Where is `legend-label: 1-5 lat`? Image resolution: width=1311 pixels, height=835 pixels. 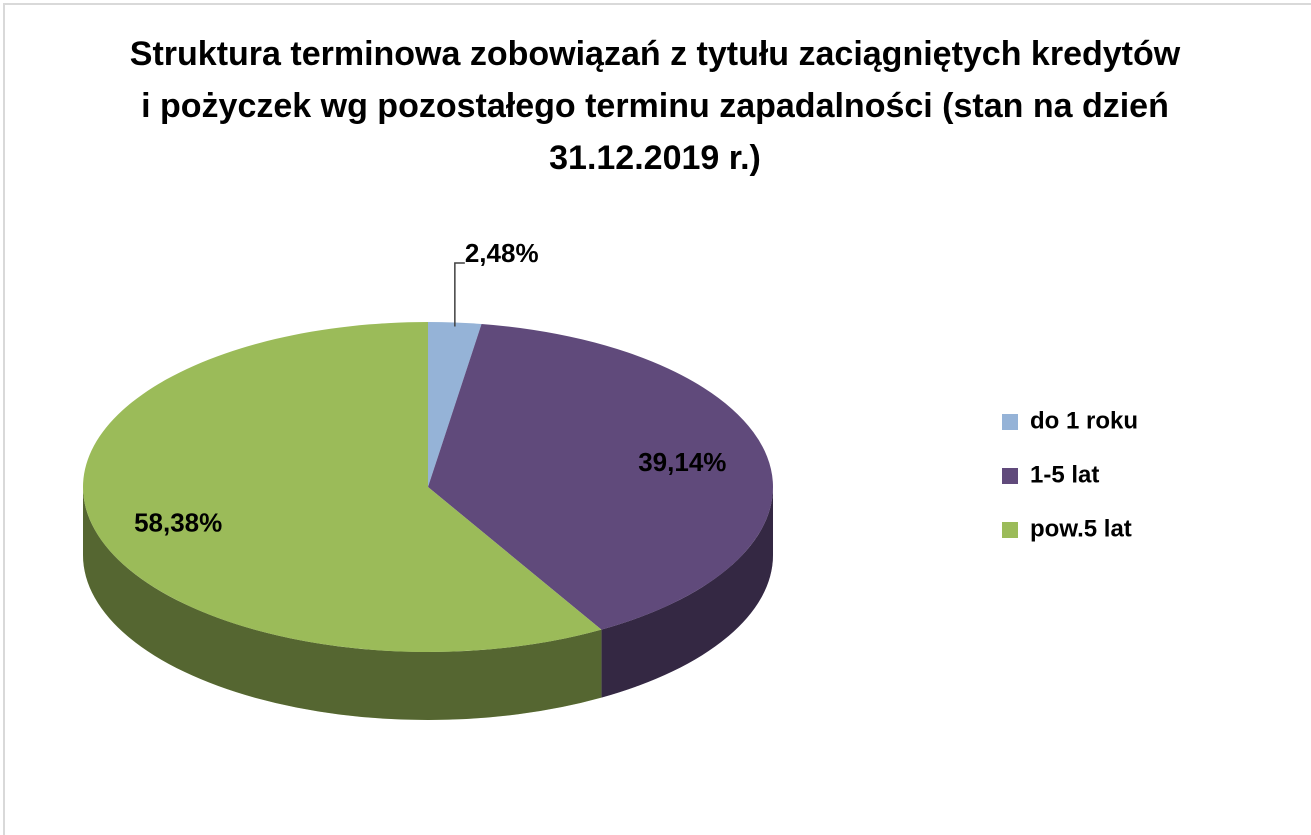 legend-label: 1-5 lat is located at coordinates (1064, 474).